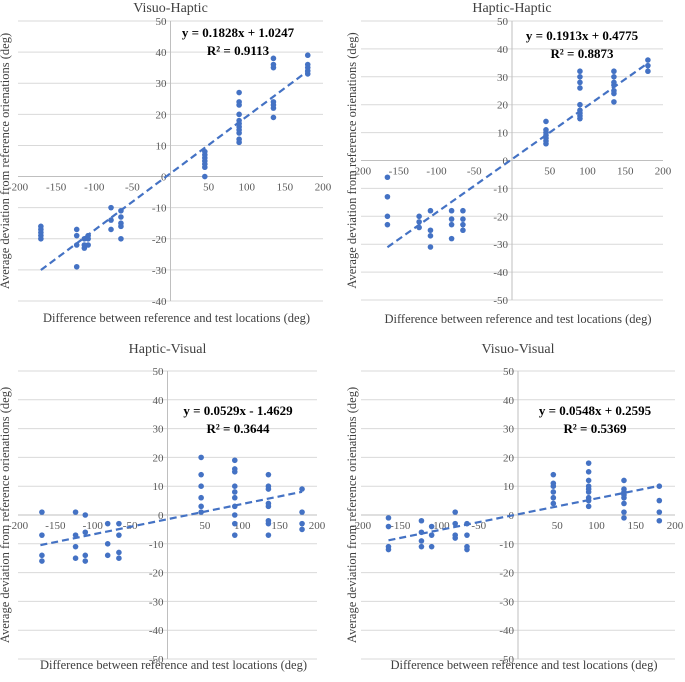 This screenshot has height=682, width=685. I want to click on x-tick-label: 200, so click(317, 526).